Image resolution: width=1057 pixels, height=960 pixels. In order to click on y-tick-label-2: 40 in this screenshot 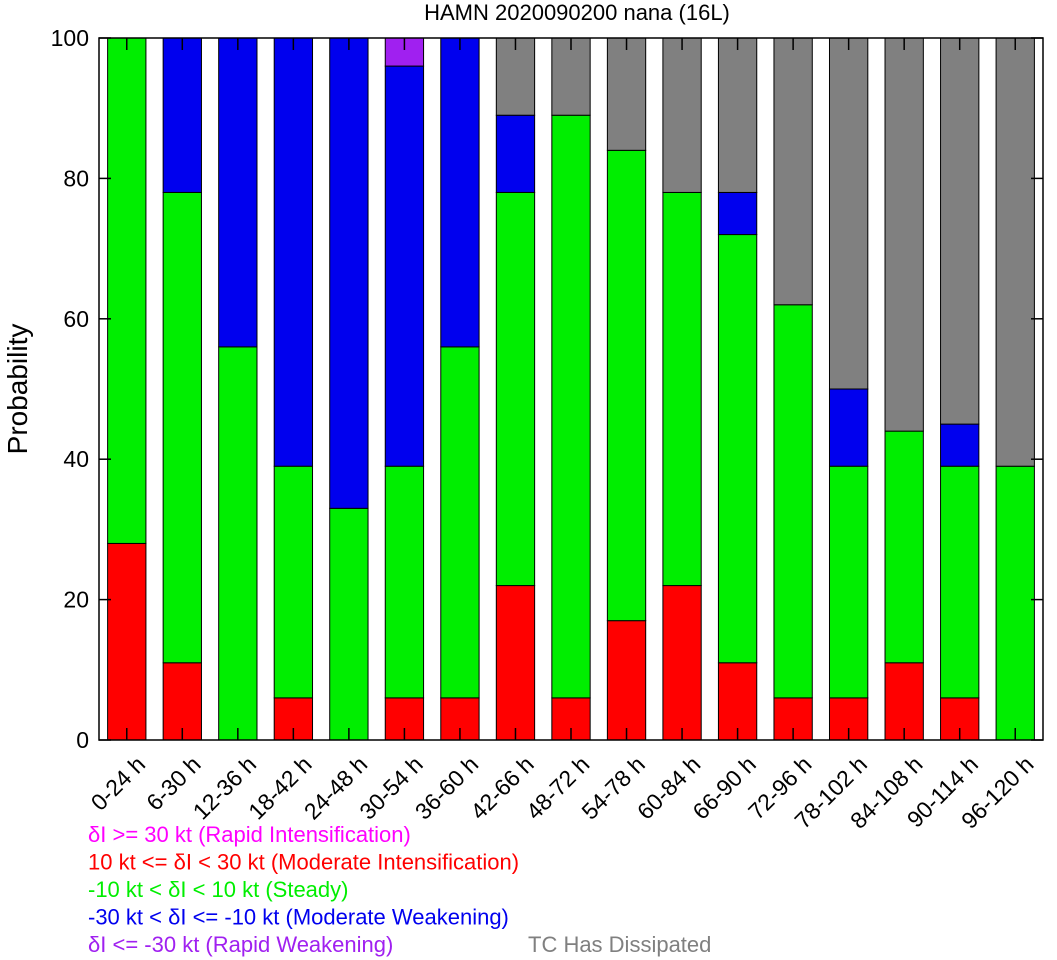, I will do `click(76, 459)`.